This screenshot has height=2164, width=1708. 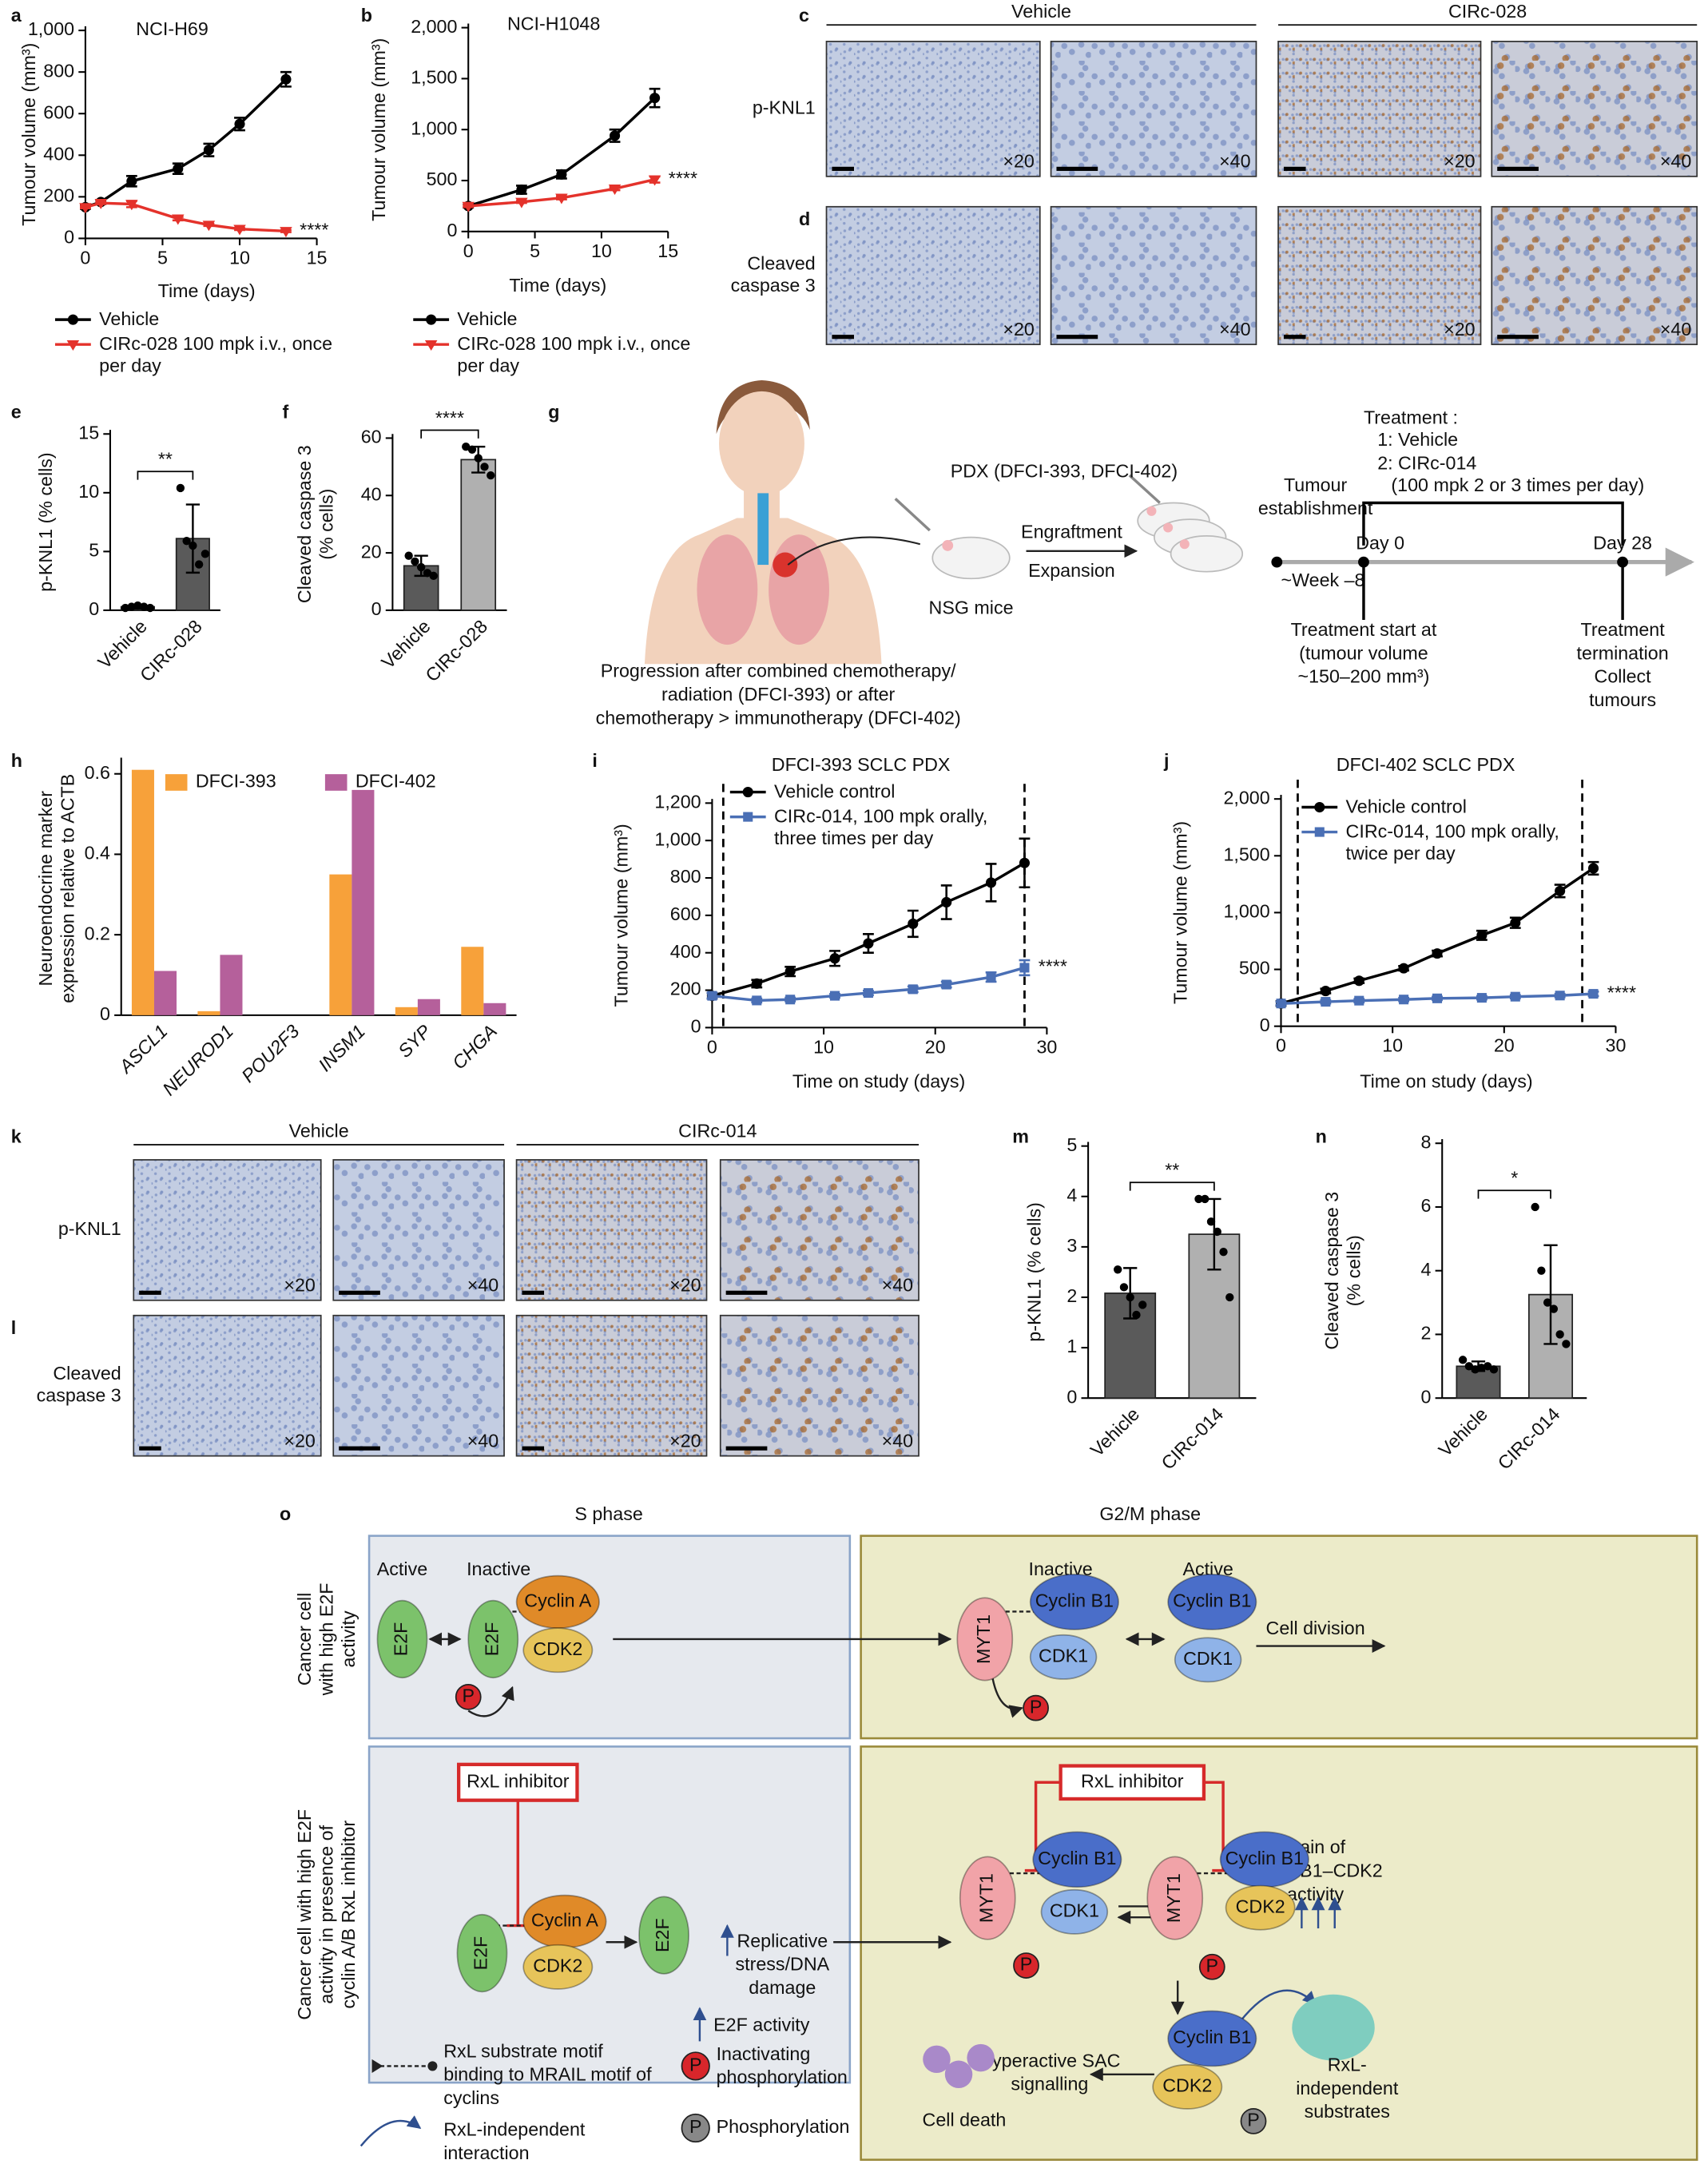 What do you see at coordinates (434, 127) in the screenshot?
I see `y-tick-label: 1,000` at bounding box center [434, 127].